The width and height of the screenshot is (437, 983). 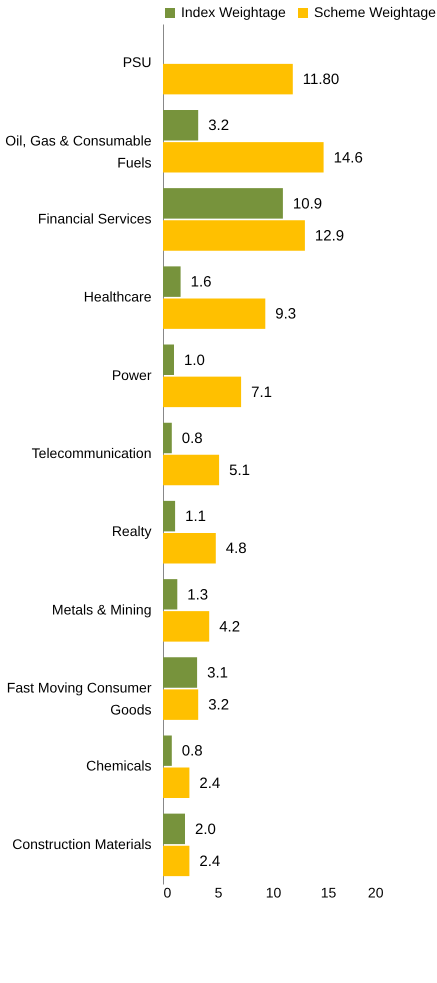 What do you see at coordinates (195, 517) in the screenshot?
I see `data-label: 1.1` at bounding box center [195, 517].